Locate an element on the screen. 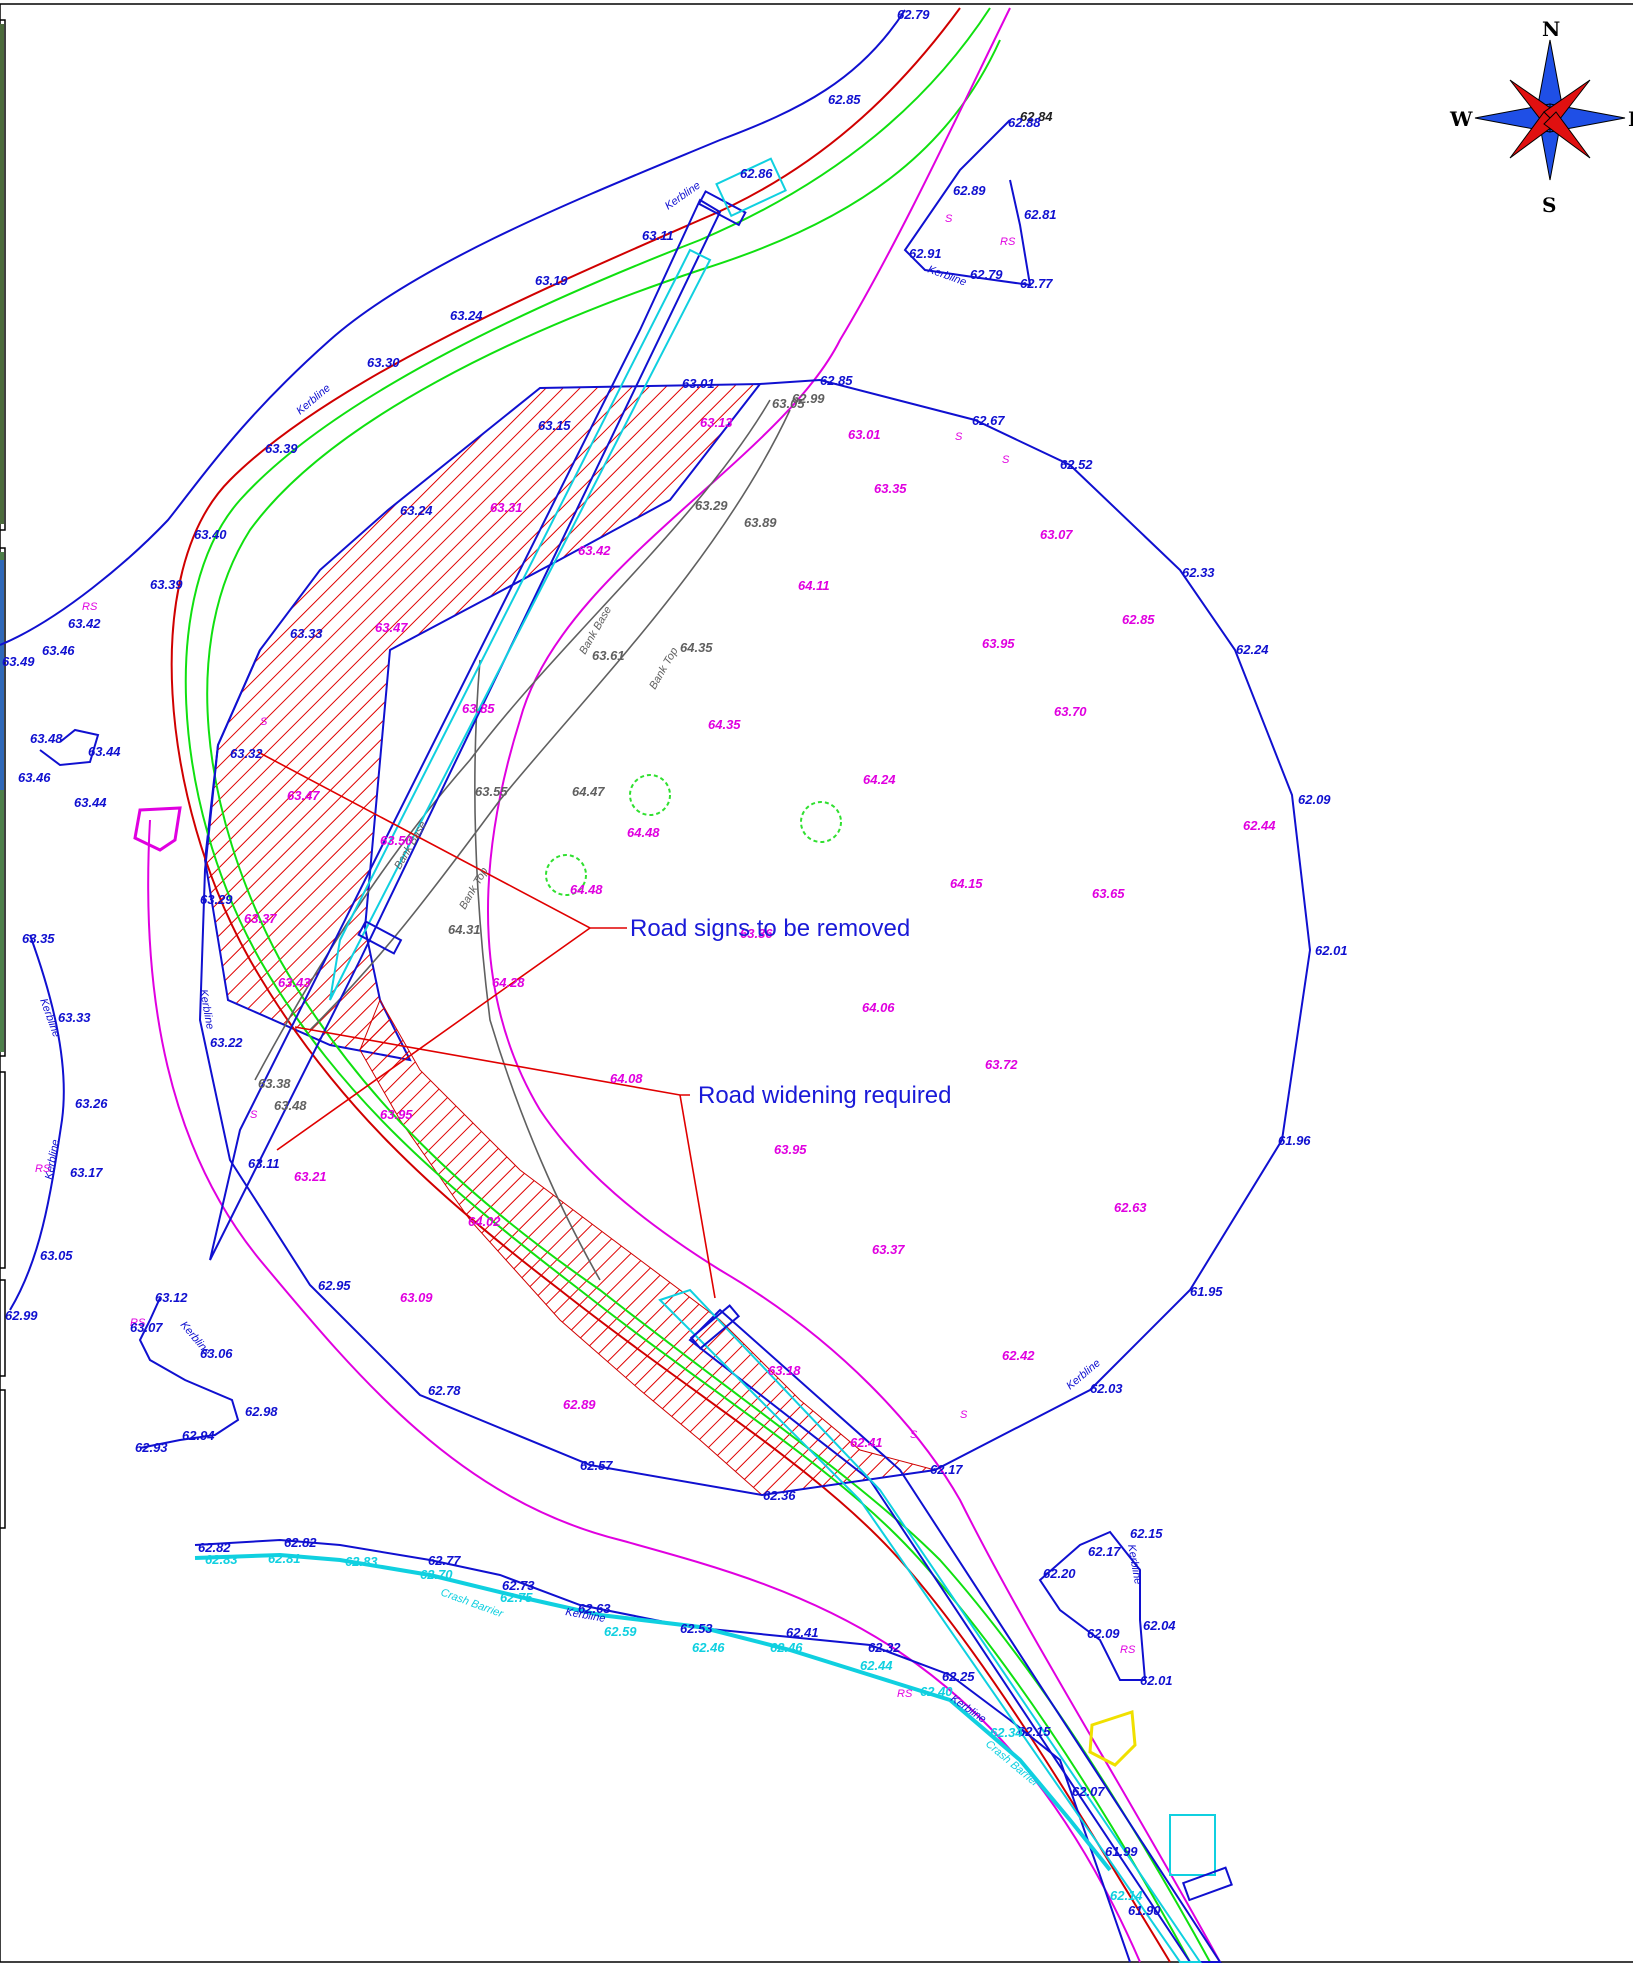 This screenshot has height=1965, width=1633. spot-level: 63.48 is located at coordinates (290, 1105).